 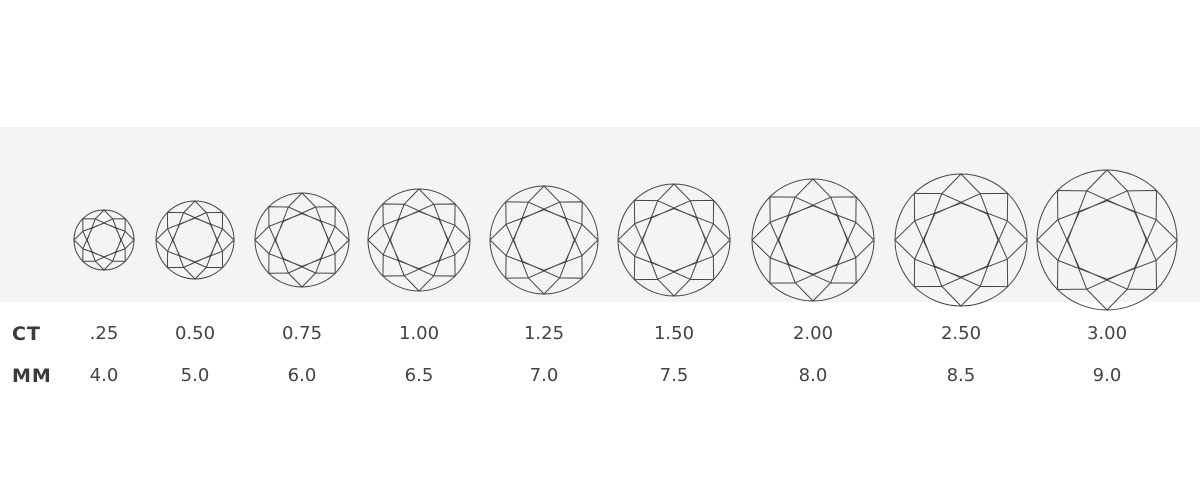 What do you see at coordinates (32, 376) in the screenshot?
I see `mm-row-label: MM` at bounding box center [32, 376].